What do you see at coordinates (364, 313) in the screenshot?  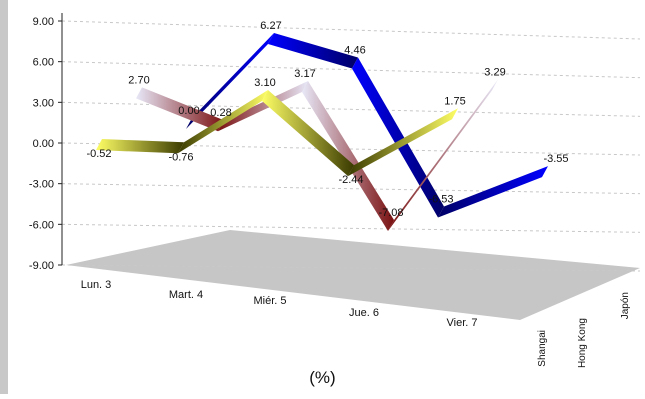 I see `x-tick-label: Jue. 6` at bounding box center [364, 313].